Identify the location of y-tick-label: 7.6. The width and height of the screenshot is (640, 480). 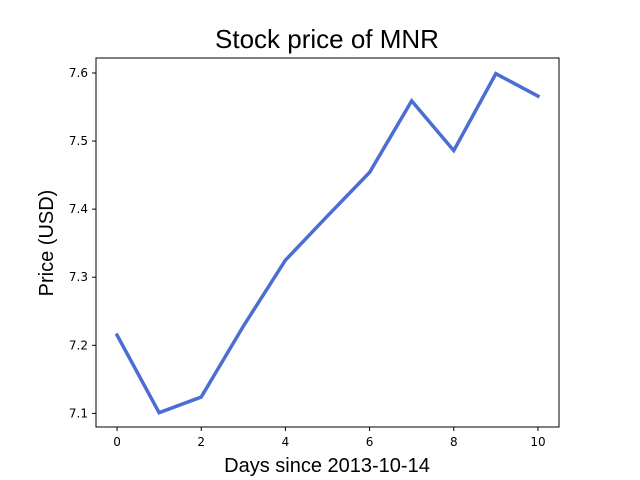
(78, 73).